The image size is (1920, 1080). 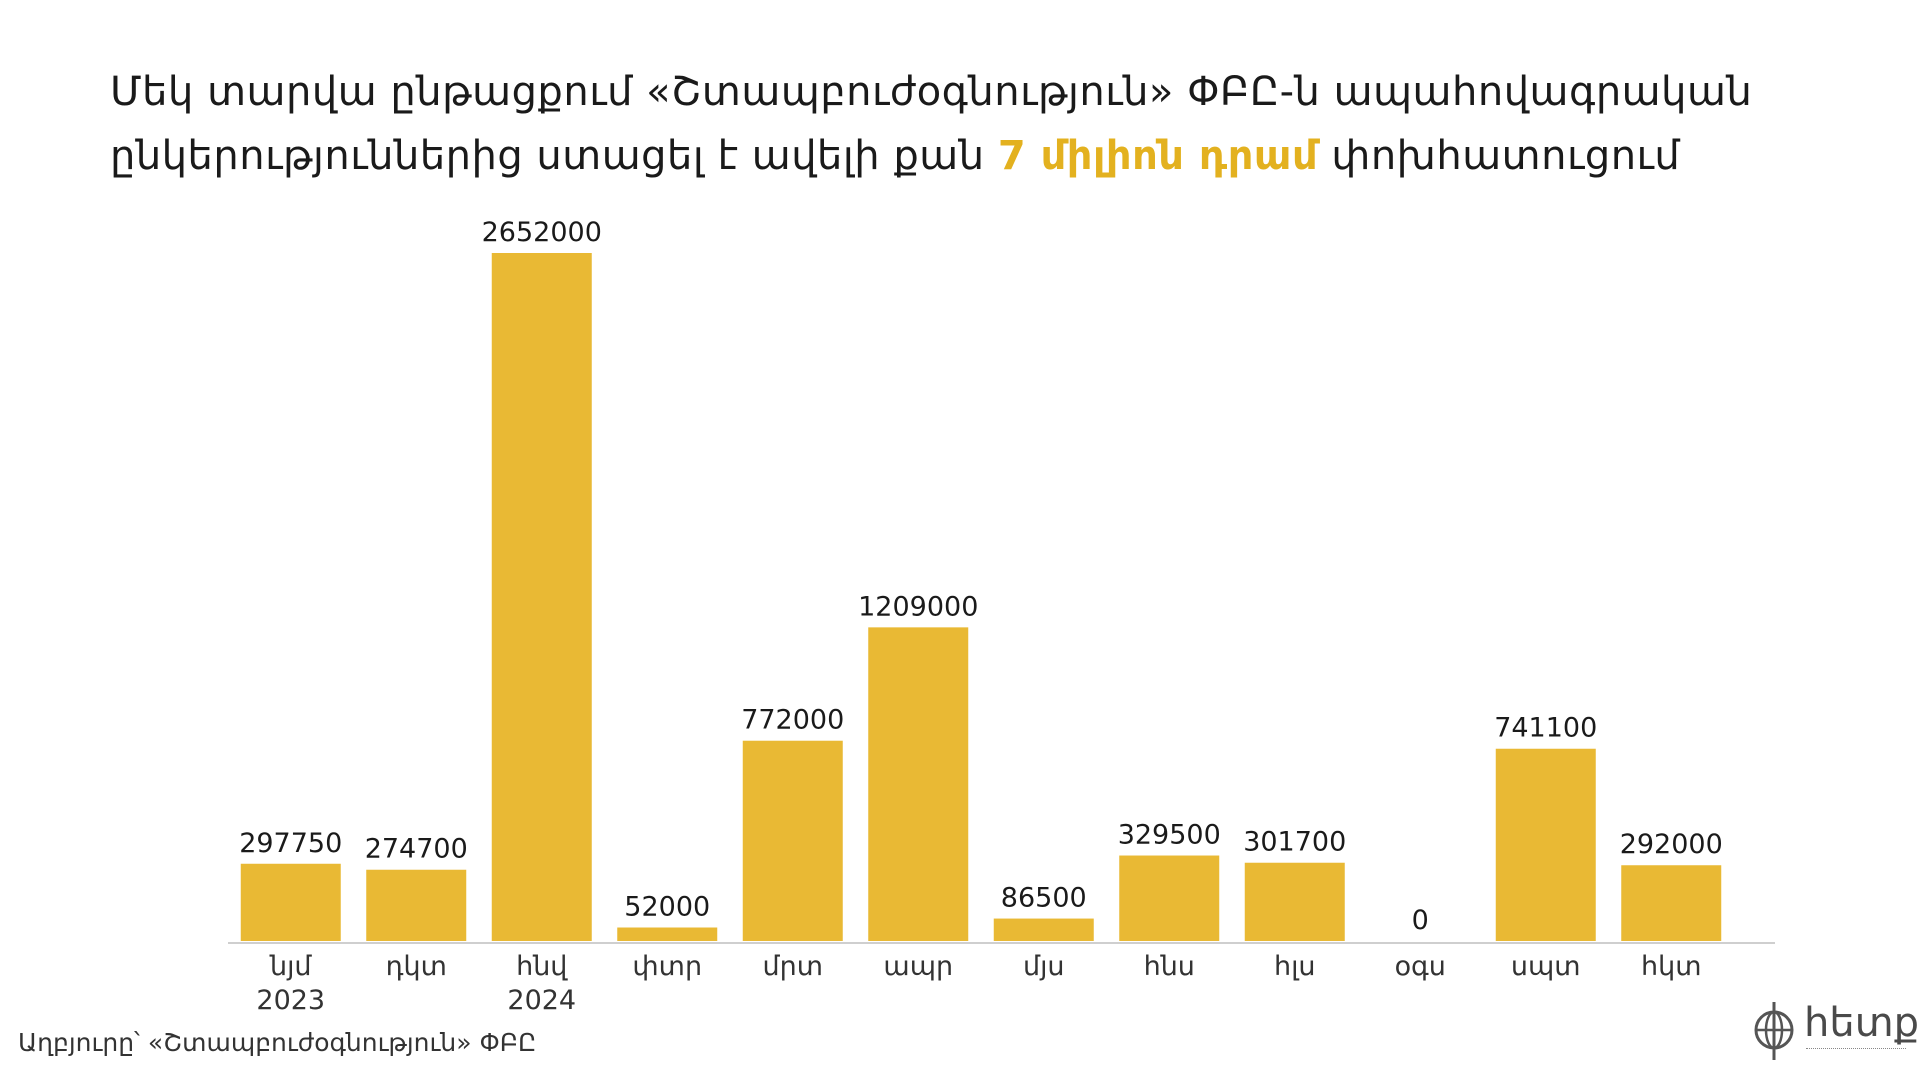 What do you see at coordinates (542, 966) in the screenshot?
I see `x-tick-label: հնվ` at bounding box center [542, 966].